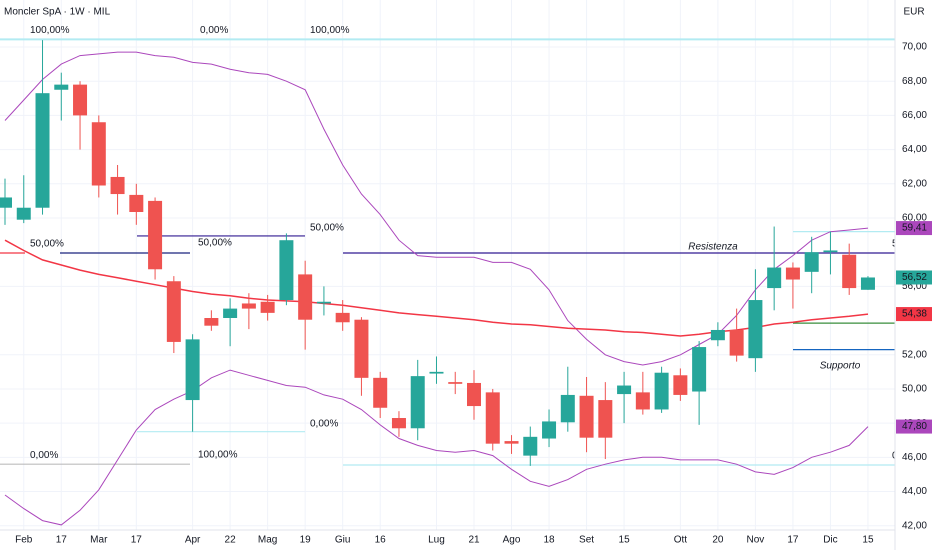 The height and width of the screenshot is (550, 932). What do you see at coordinates (914, 115) in the screenshot?
I see `y-tick-label: 66,00` at bounding box center [914, 115].